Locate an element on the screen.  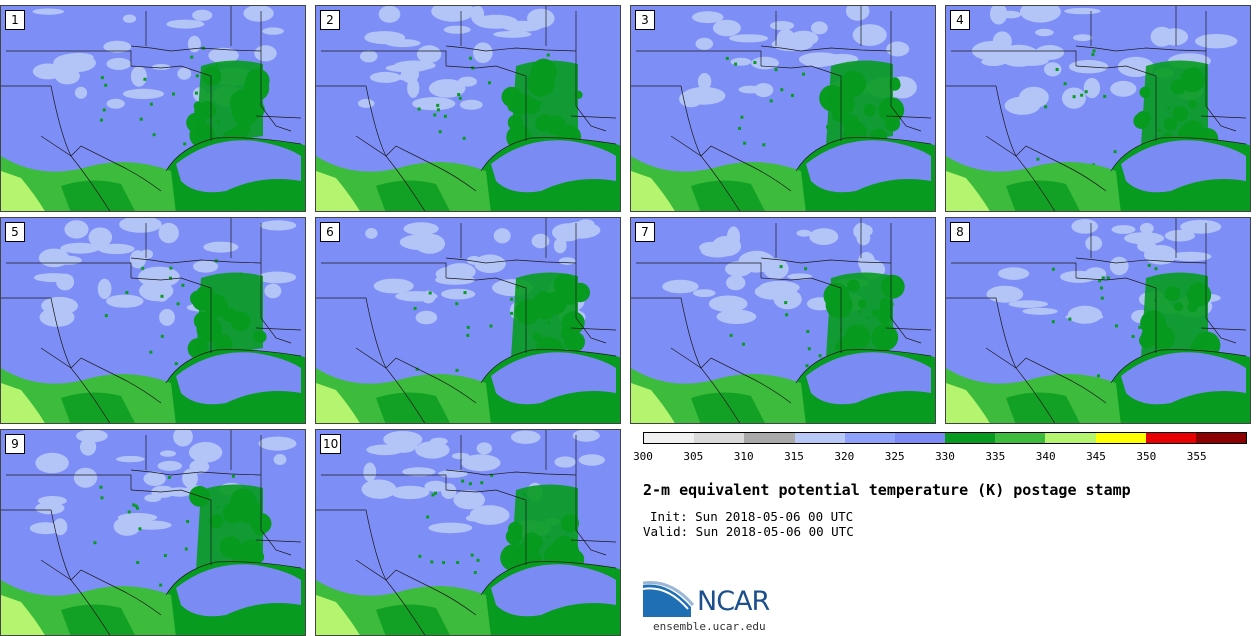
member-label: 9 is located at coordinates (15, 444).